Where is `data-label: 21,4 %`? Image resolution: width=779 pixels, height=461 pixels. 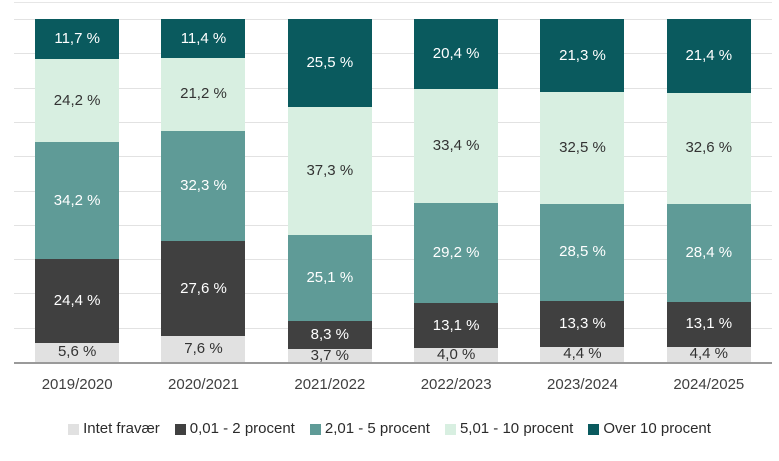
data-label: 21,4 % is located at coordinates (709, 55).